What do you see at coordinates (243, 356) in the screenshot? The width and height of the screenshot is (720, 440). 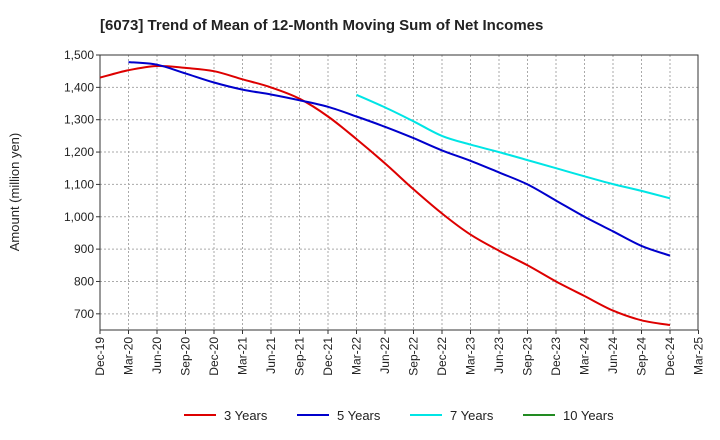 I see `x-tick-label: Mar-21` at bounding box center [243, 356].